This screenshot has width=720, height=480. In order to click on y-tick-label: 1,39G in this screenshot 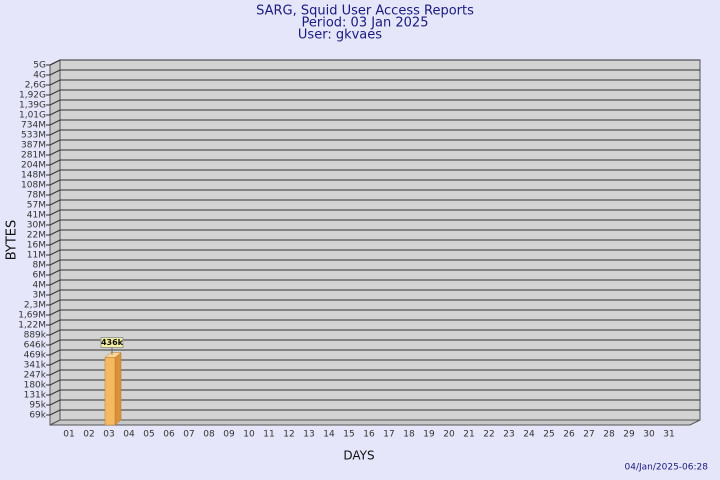, I will do `click(32, 106)`.